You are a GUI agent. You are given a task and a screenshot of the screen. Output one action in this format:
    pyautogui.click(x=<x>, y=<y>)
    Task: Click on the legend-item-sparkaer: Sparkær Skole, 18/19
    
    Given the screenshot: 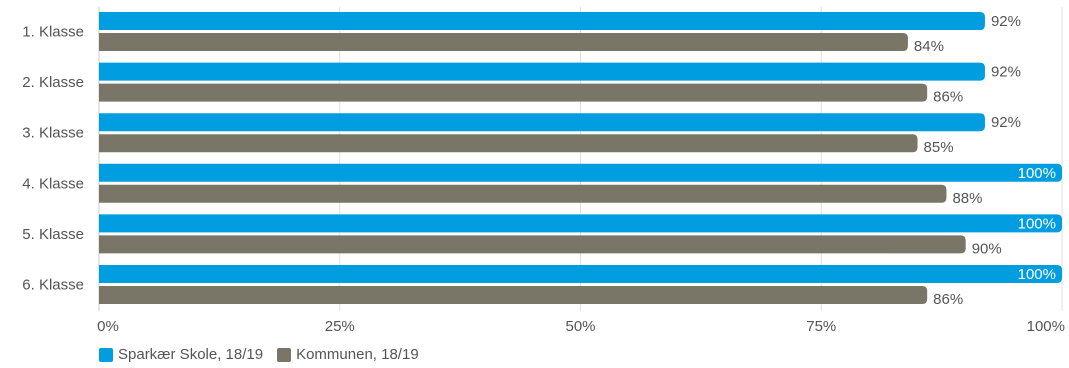 What is the action you would take?
    pyautogui.click(x=181, y=354)
    